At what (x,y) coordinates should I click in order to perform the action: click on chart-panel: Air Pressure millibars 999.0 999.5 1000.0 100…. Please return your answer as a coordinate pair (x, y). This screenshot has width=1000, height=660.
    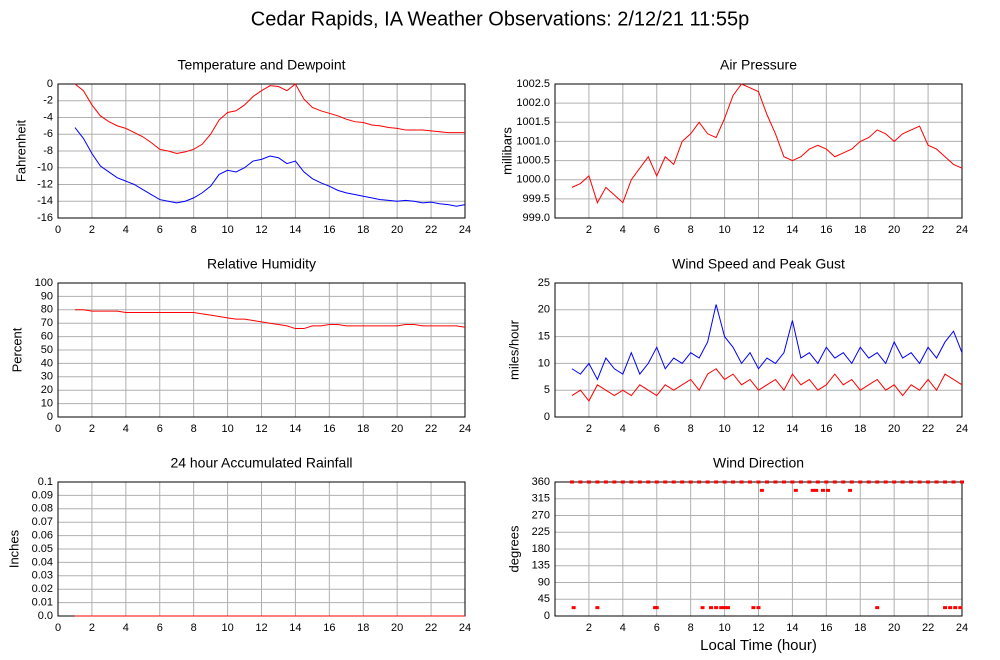
    Looking at the image, I should click on (733, 146).